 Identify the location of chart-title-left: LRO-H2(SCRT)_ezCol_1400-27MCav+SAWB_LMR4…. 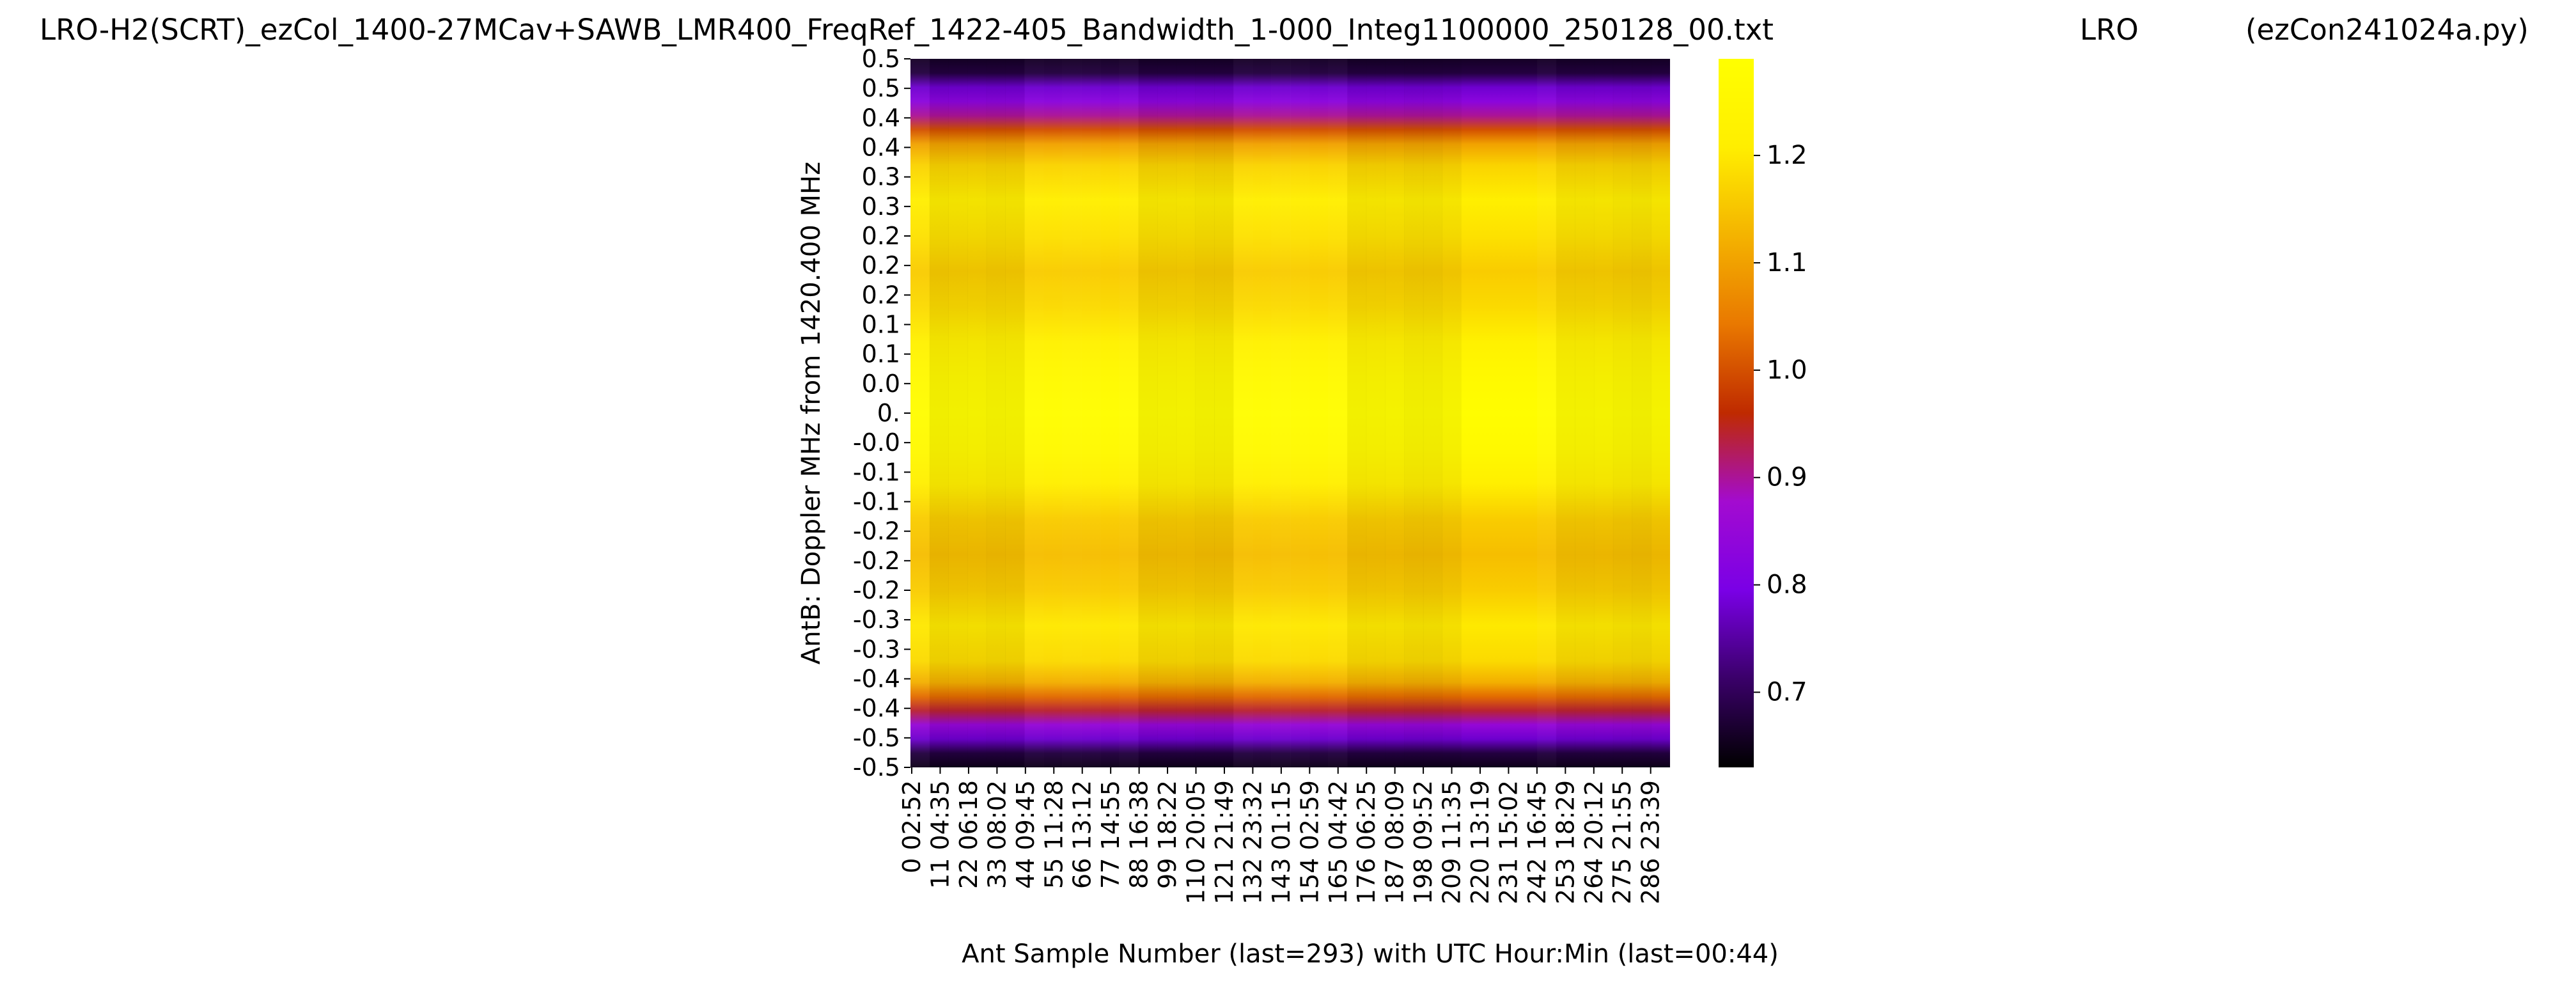
(907, 30).